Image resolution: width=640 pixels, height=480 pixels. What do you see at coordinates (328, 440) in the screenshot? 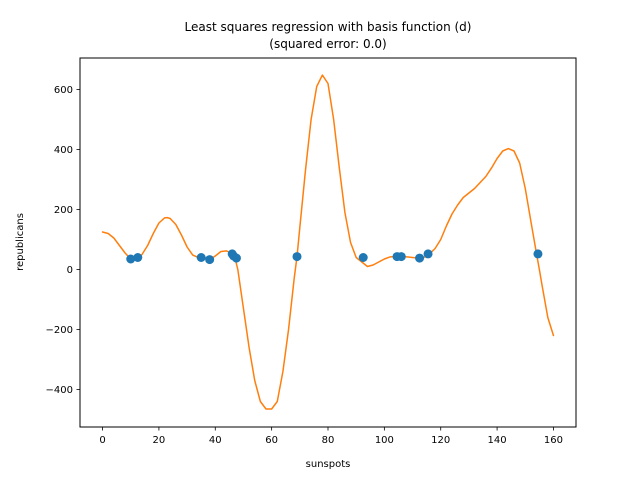
I see `x-tick-label: 80` at bounding box center [328, 440].